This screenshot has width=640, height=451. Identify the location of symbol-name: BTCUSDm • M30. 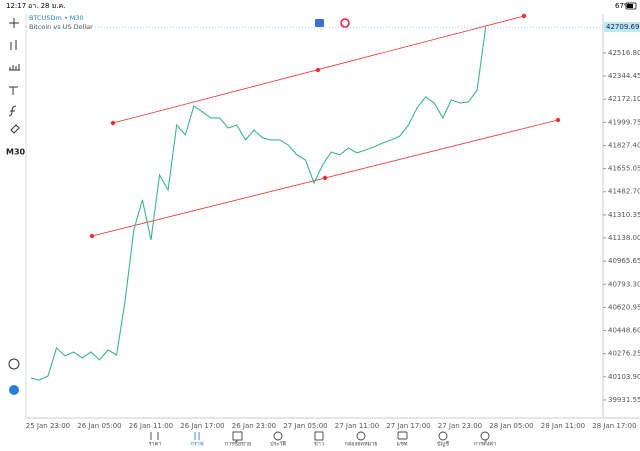
(56, 18).